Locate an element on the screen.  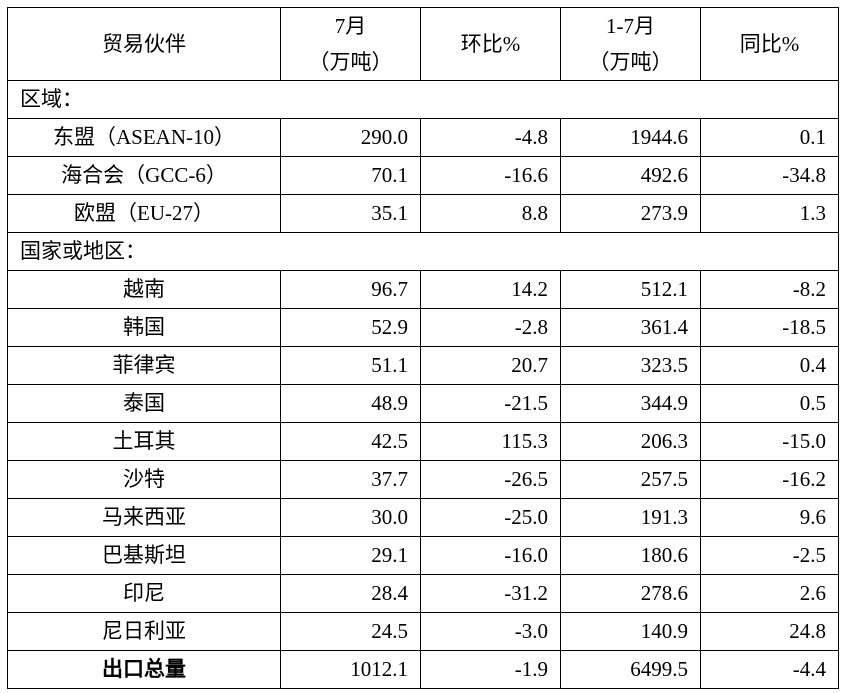
data-row: 沙特 37.7 -26.5 257.5 -16.2 is located at coordinates (423, 479).